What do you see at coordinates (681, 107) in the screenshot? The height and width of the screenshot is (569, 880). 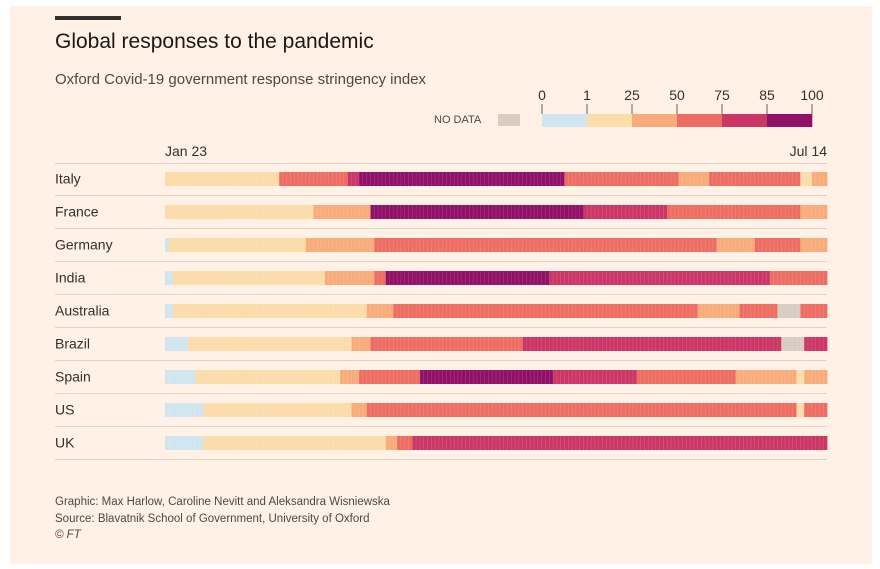 I see `color-legend: 0 1 25 50 75 85 100` at bounding box center [681, 107].